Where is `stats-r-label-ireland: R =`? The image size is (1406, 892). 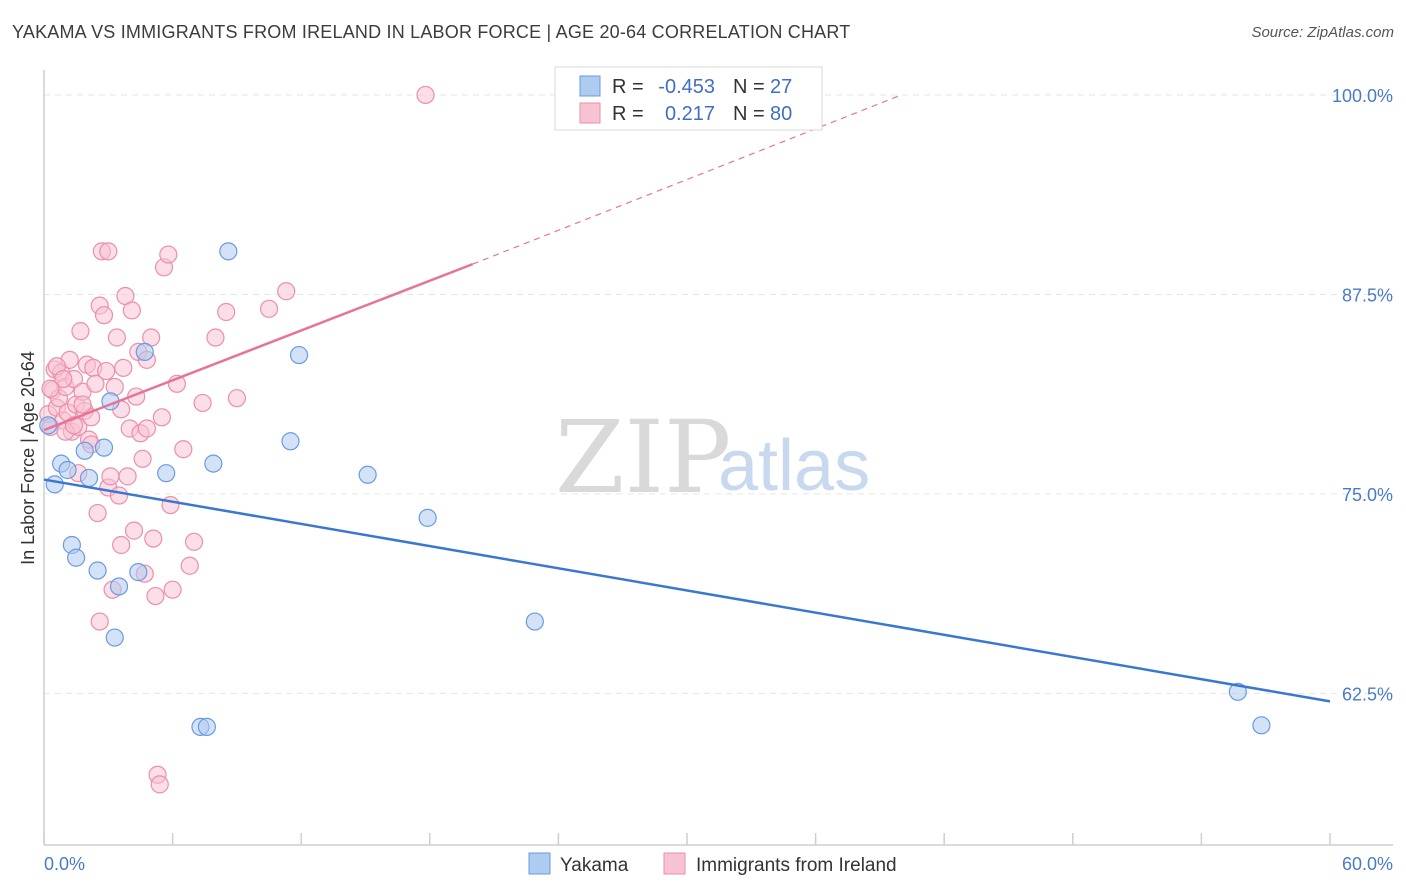
stats-r-label-ireland: R = is located at coordinates (628, 114).